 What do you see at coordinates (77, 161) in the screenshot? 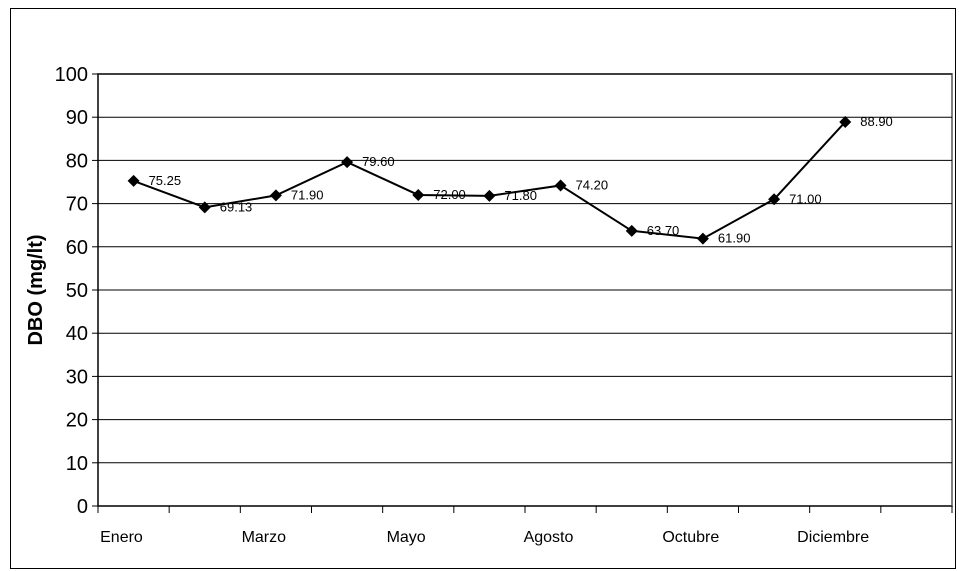
I see `y-tick-label: 80` at bounding box center [77, 161].